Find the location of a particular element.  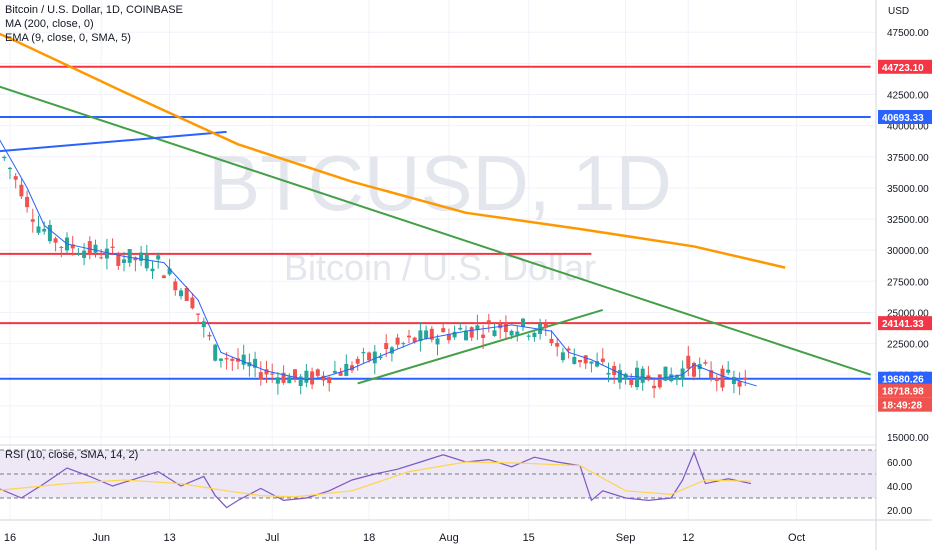

time-tick-label: Aug is located at coordinates (449, 538).